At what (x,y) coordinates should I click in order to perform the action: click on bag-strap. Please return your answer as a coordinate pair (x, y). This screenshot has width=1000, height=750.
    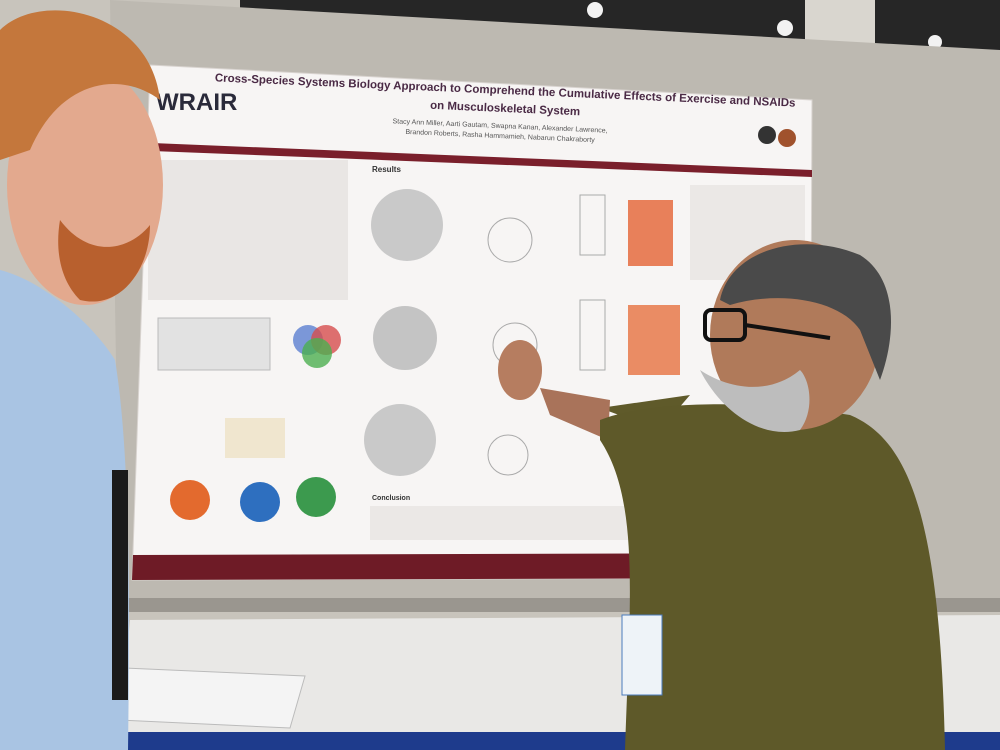
    Looking at the image, I should click on (120, 585).